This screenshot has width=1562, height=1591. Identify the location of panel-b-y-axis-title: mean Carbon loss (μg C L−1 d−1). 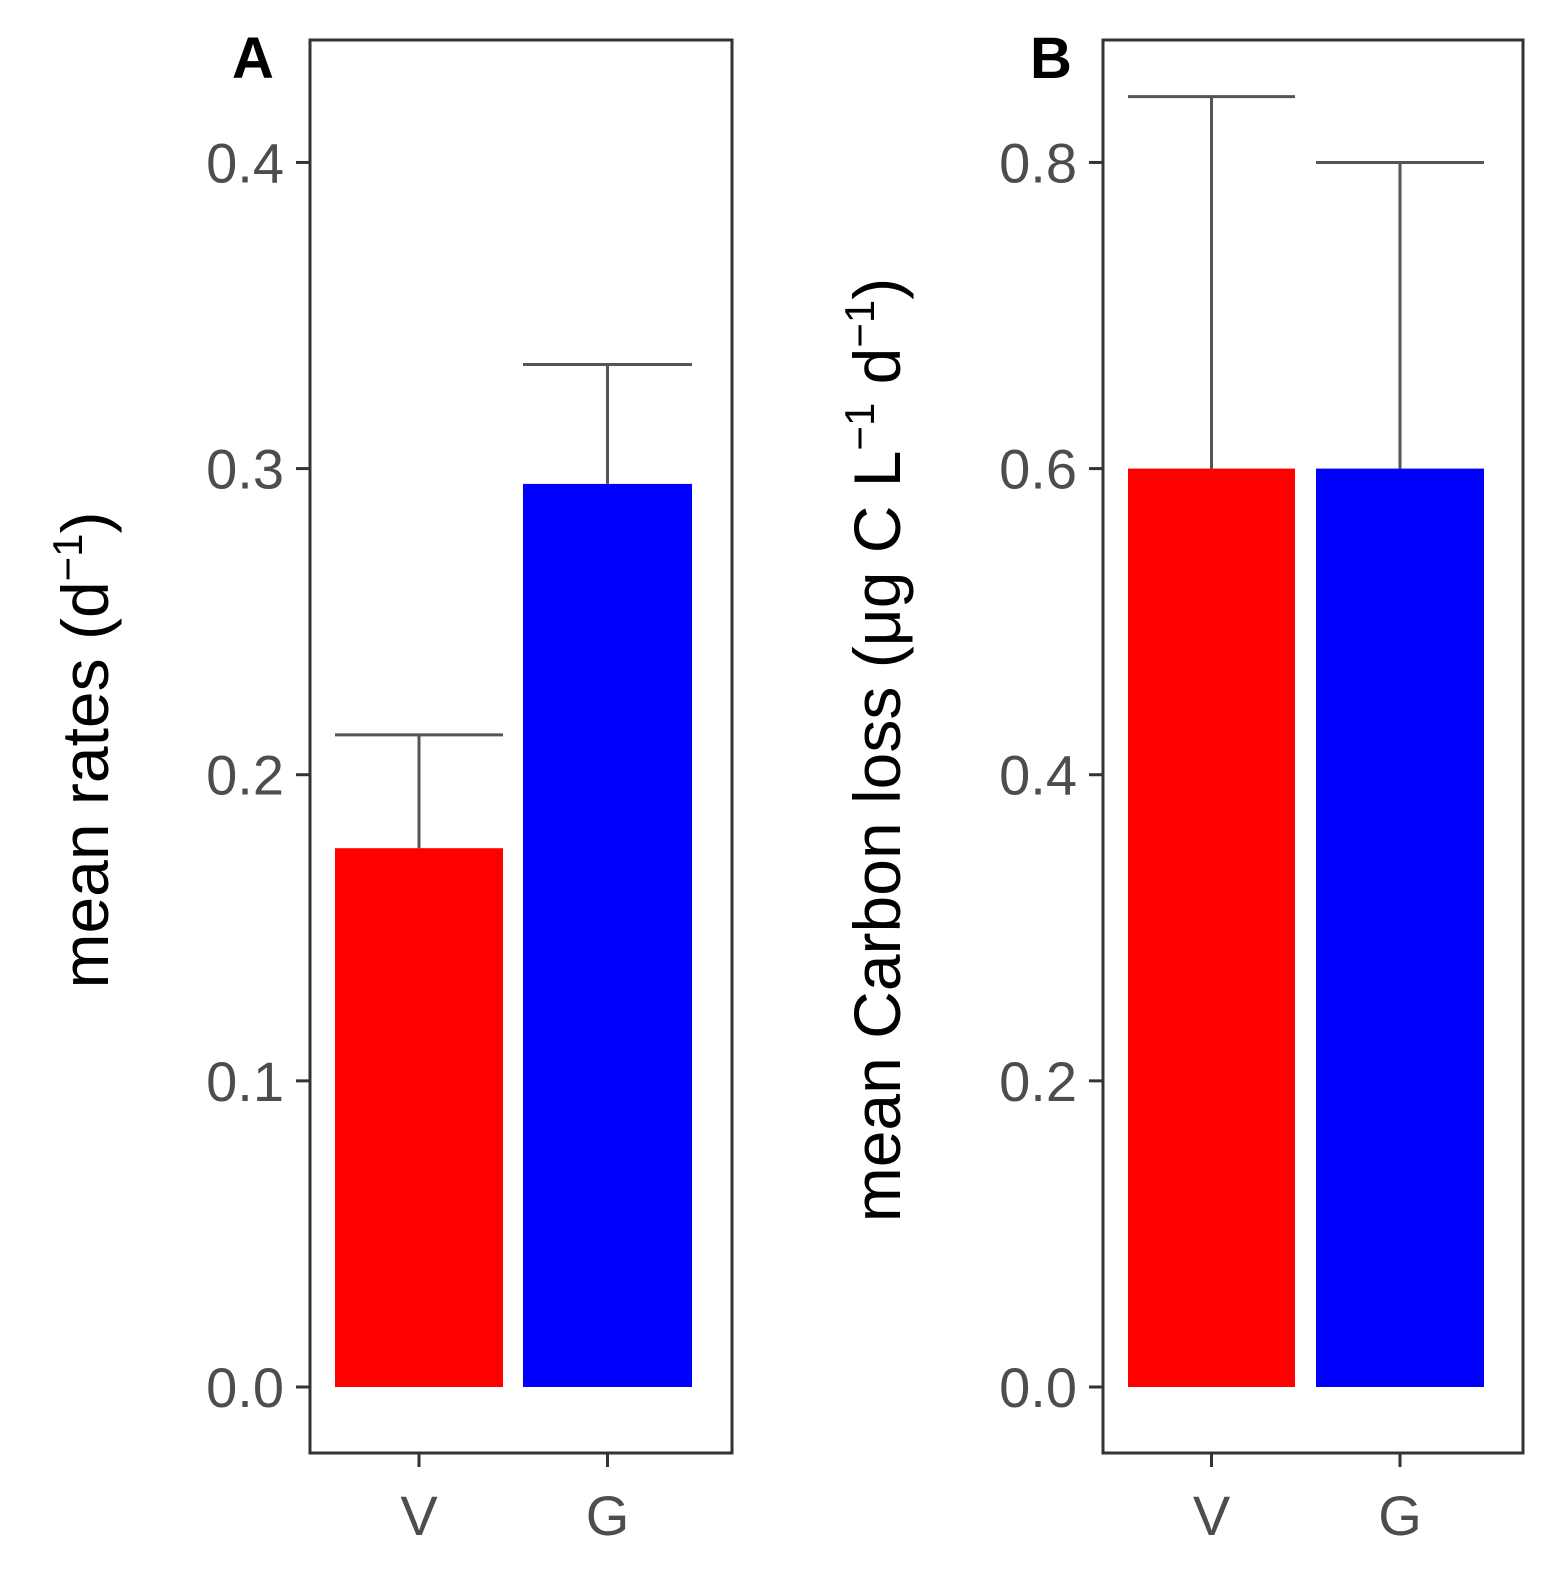
(875, 750).